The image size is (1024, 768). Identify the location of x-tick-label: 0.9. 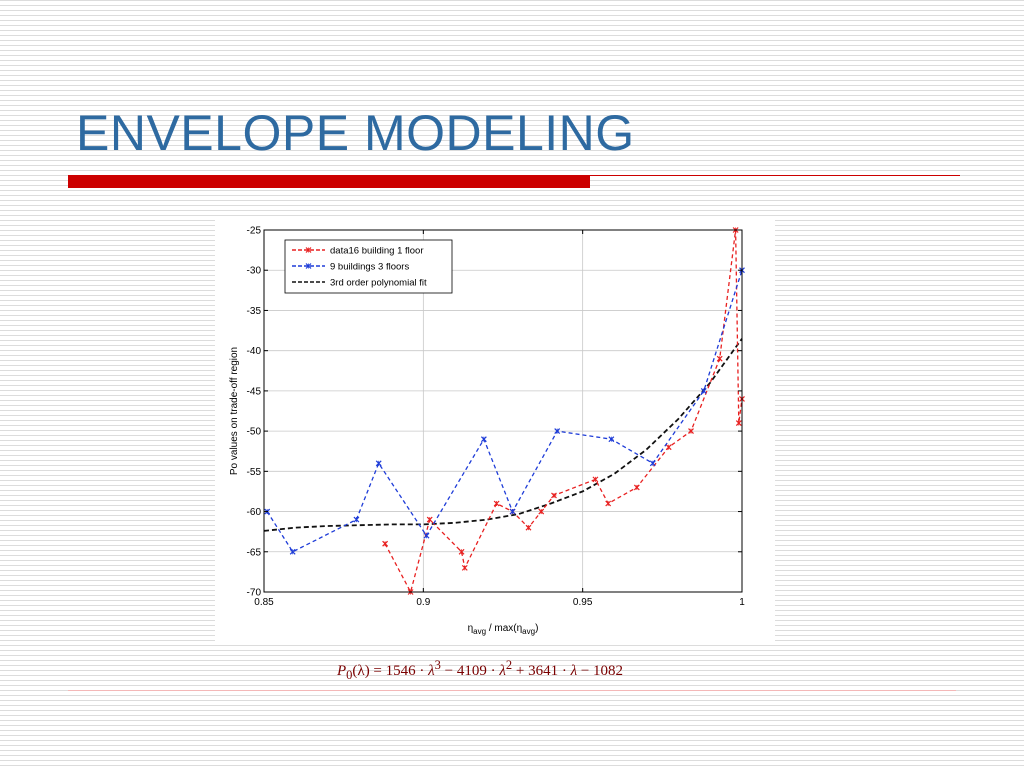
(423, 602).